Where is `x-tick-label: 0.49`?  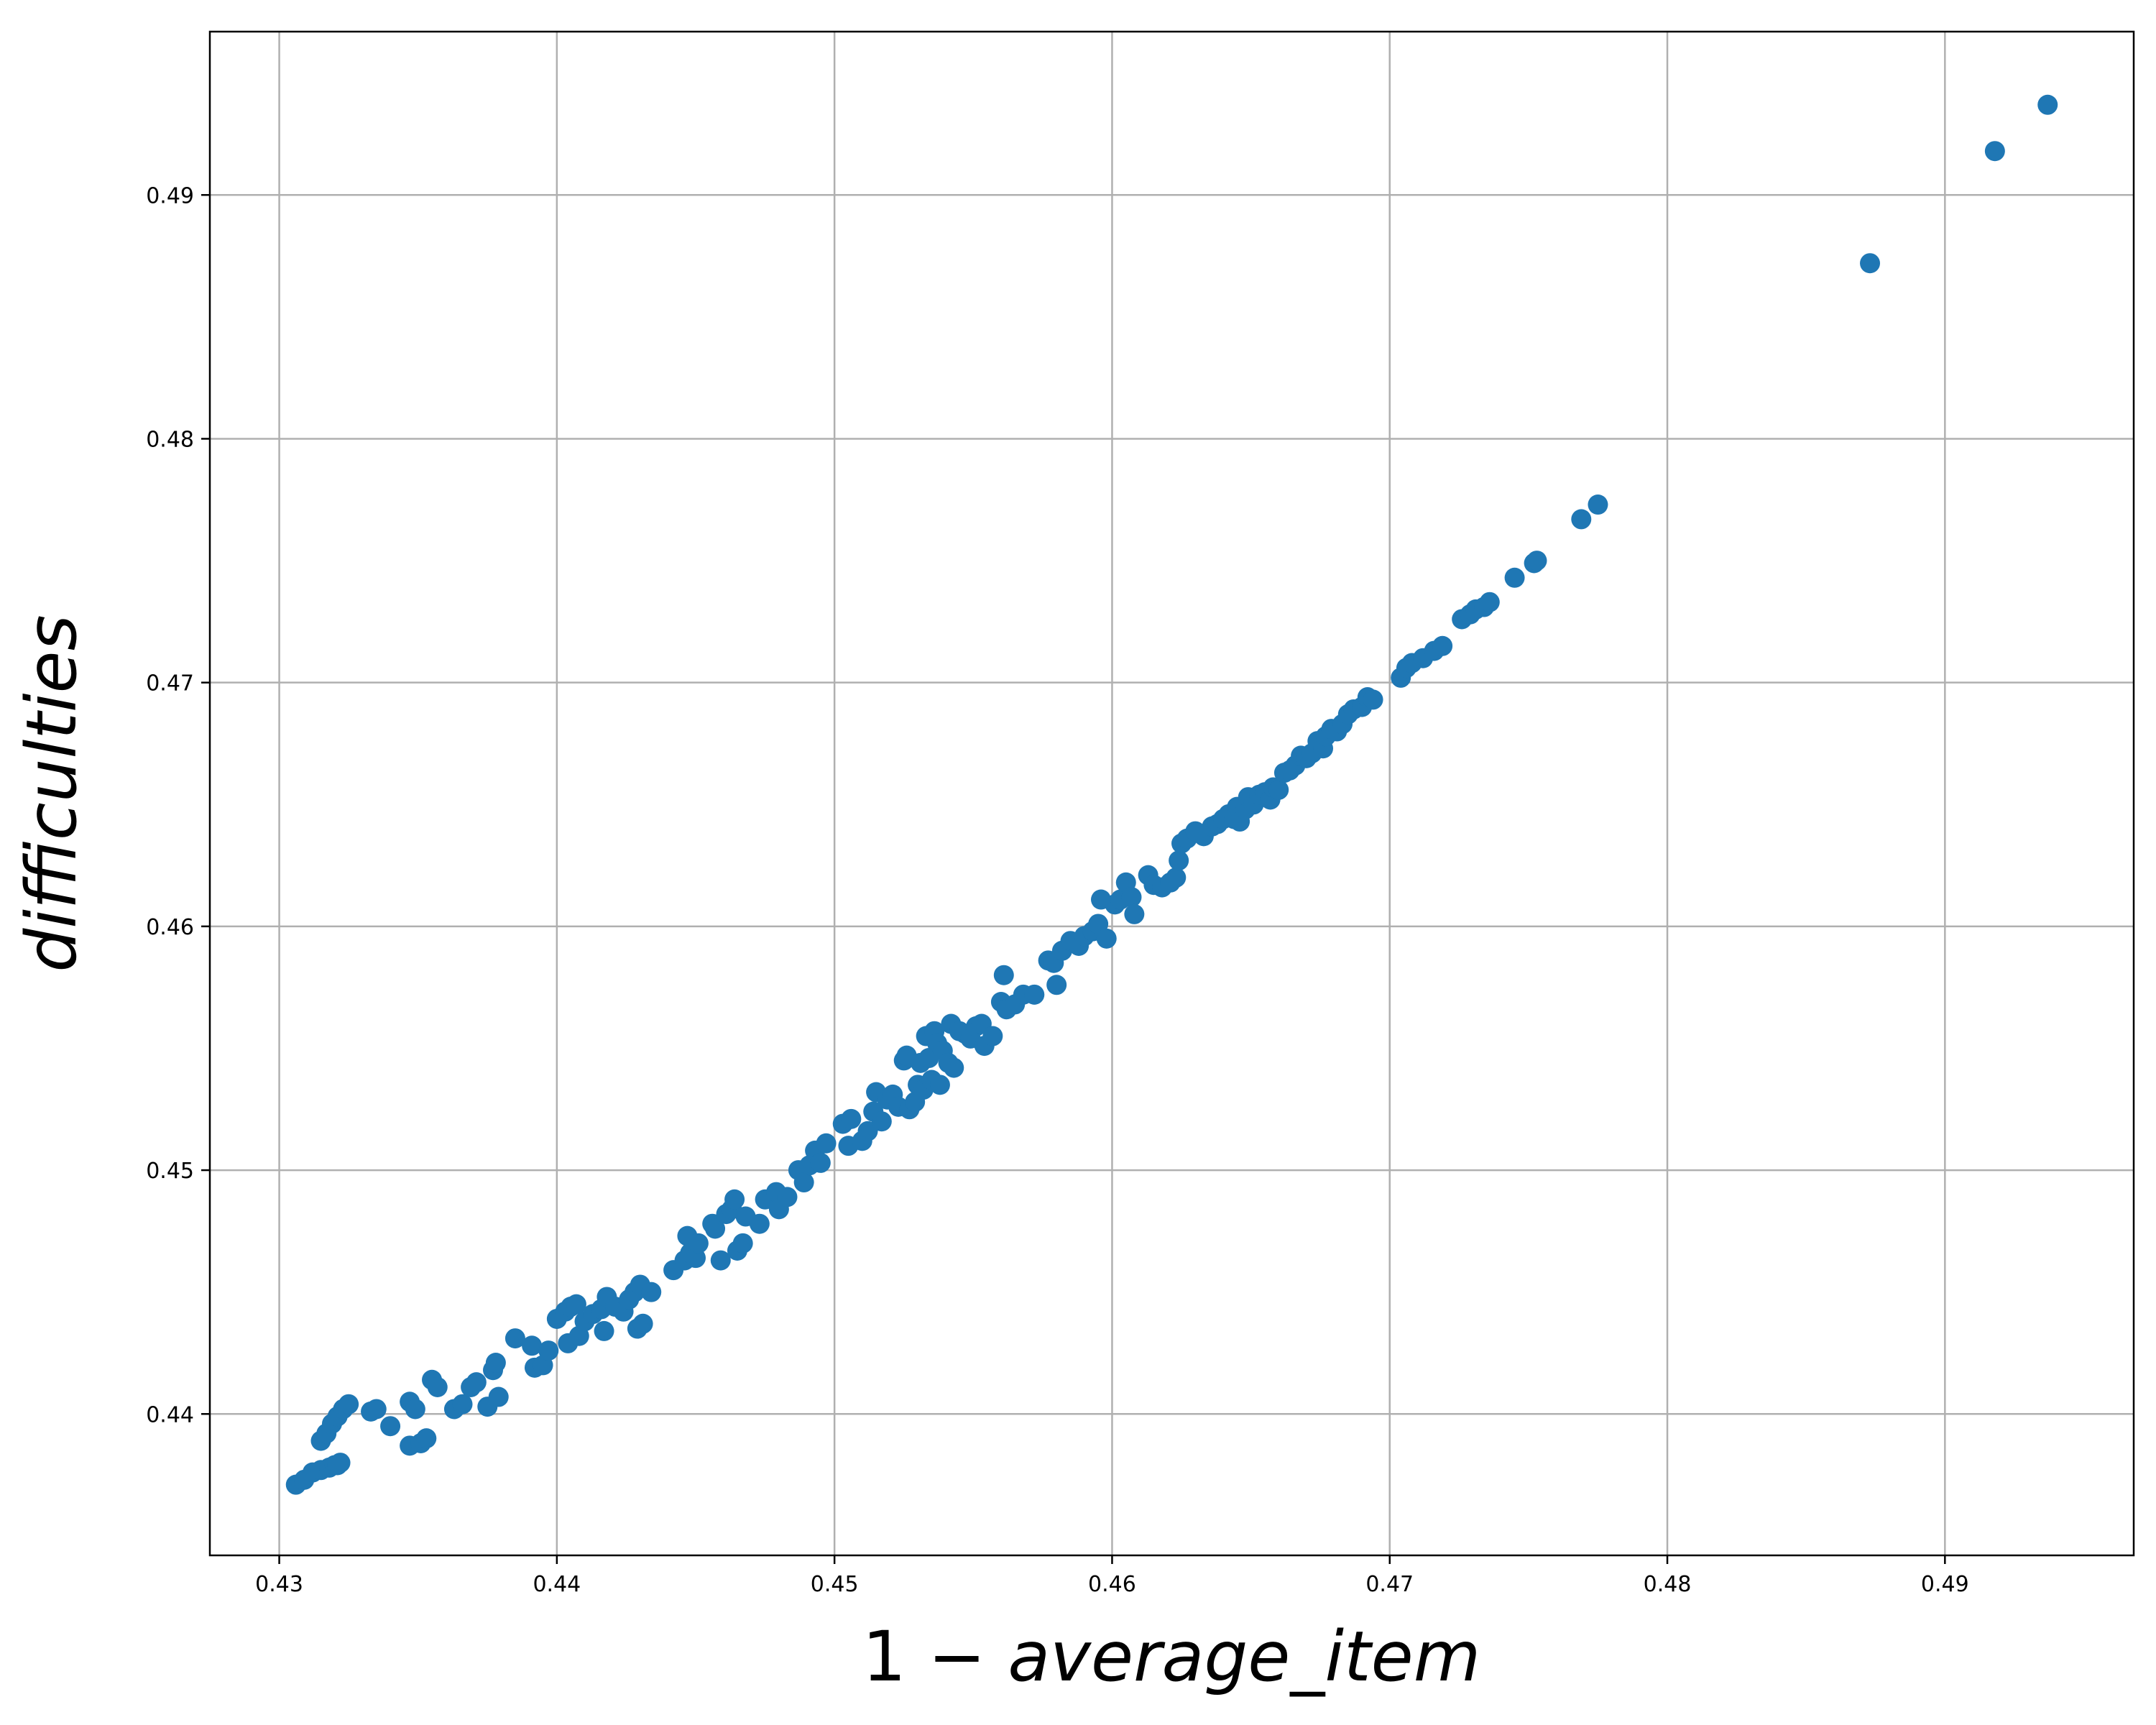
x-tick-label: 0.49 is located at coordinates (1945, 1584).